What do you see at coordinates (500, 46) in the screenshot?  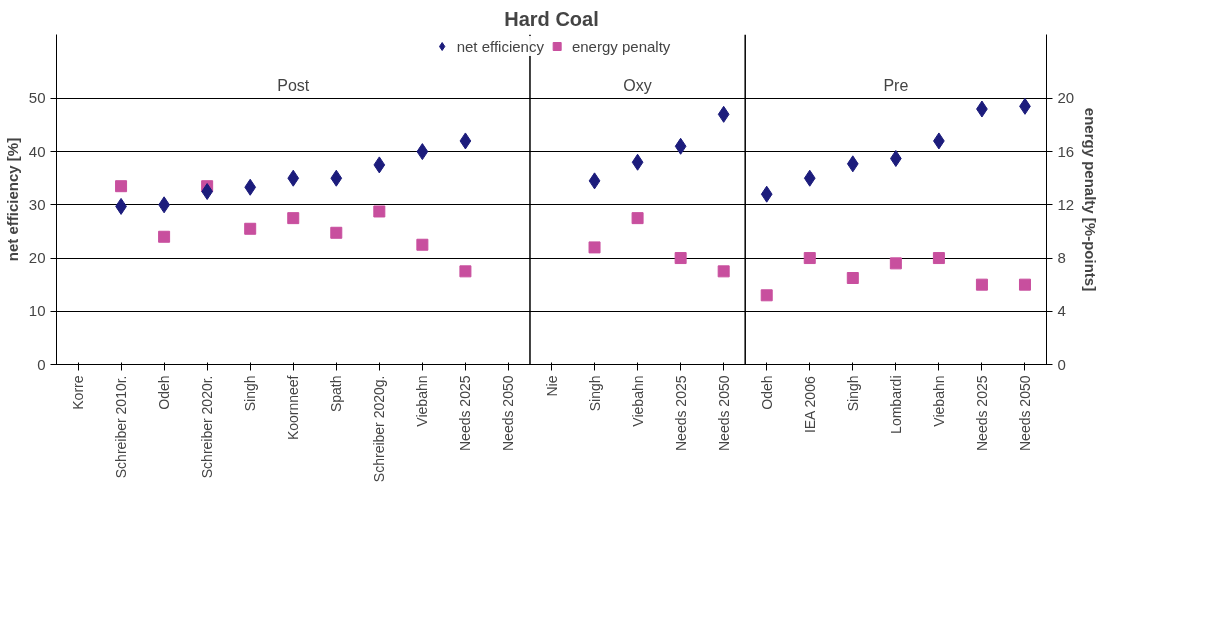 I see `legend-label: net efficiency` at bounding box center [500, 46].